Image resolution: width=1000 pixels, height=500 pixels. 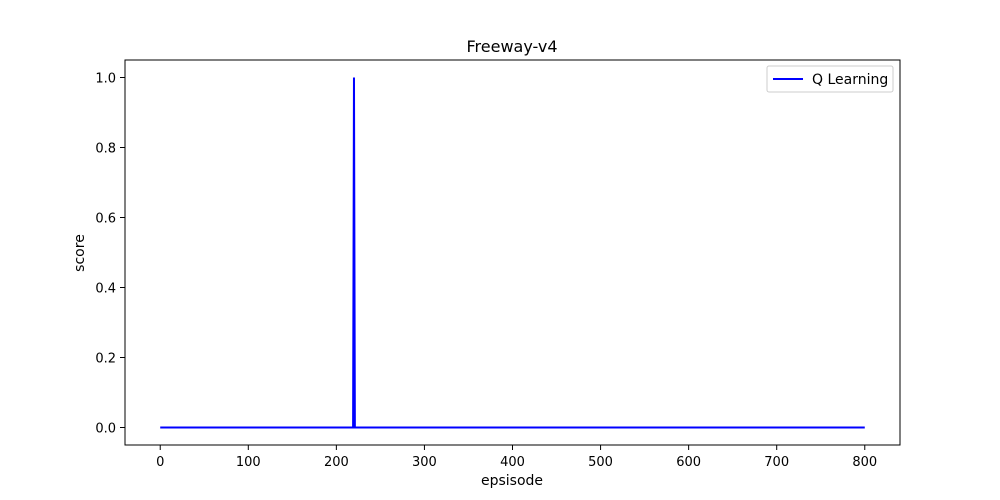 I want to click on x-tick-label: 700, so click(x=776, y=462).